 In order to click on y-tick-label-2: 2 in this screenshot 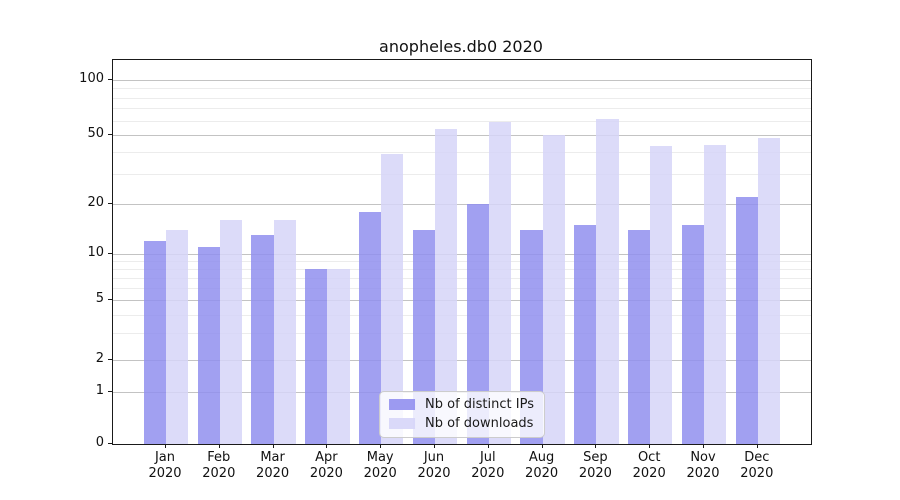, I will do `click(99, 358)`.